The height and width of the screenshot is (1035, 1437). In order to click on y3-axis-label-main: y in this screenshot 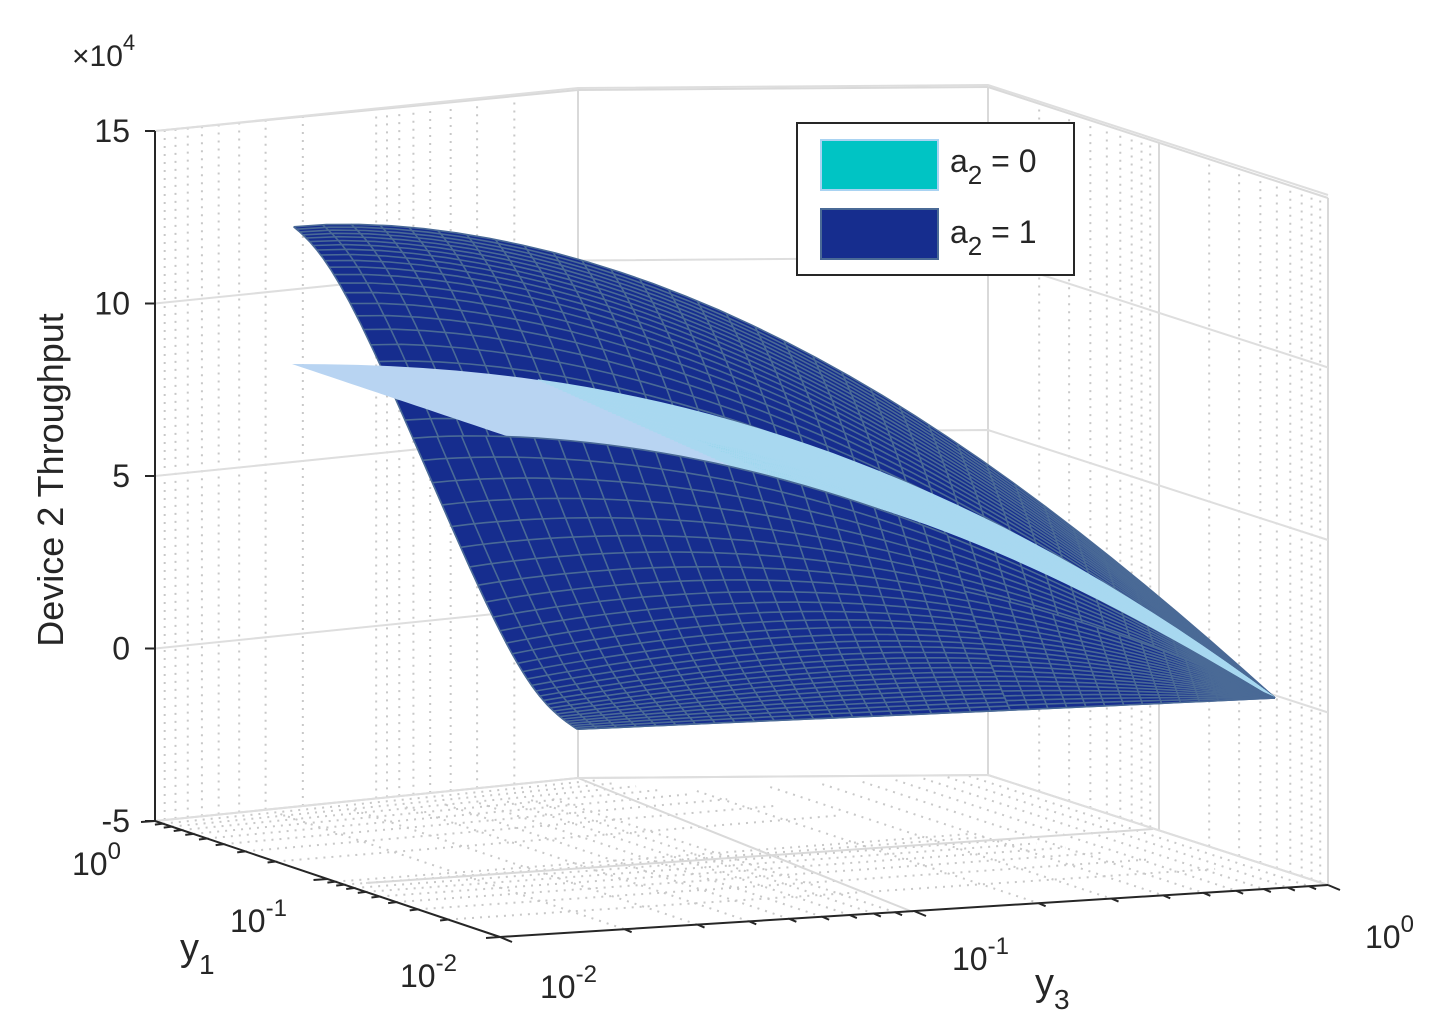, I will do `click(1044, 983)`.